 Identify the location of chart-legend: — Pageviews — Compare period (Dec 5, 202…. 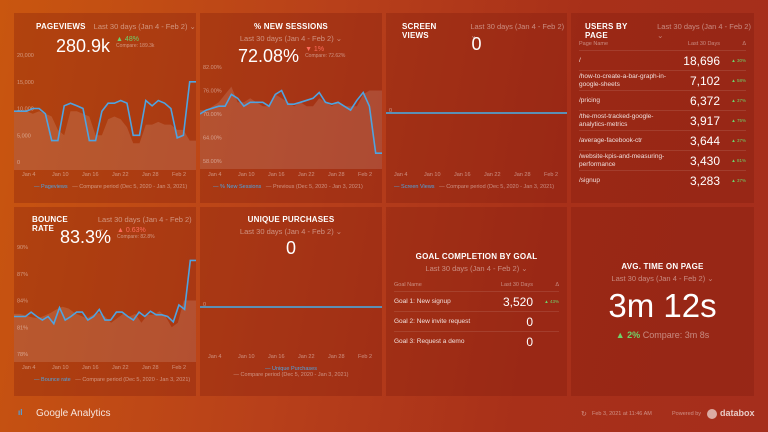
(111, 187).